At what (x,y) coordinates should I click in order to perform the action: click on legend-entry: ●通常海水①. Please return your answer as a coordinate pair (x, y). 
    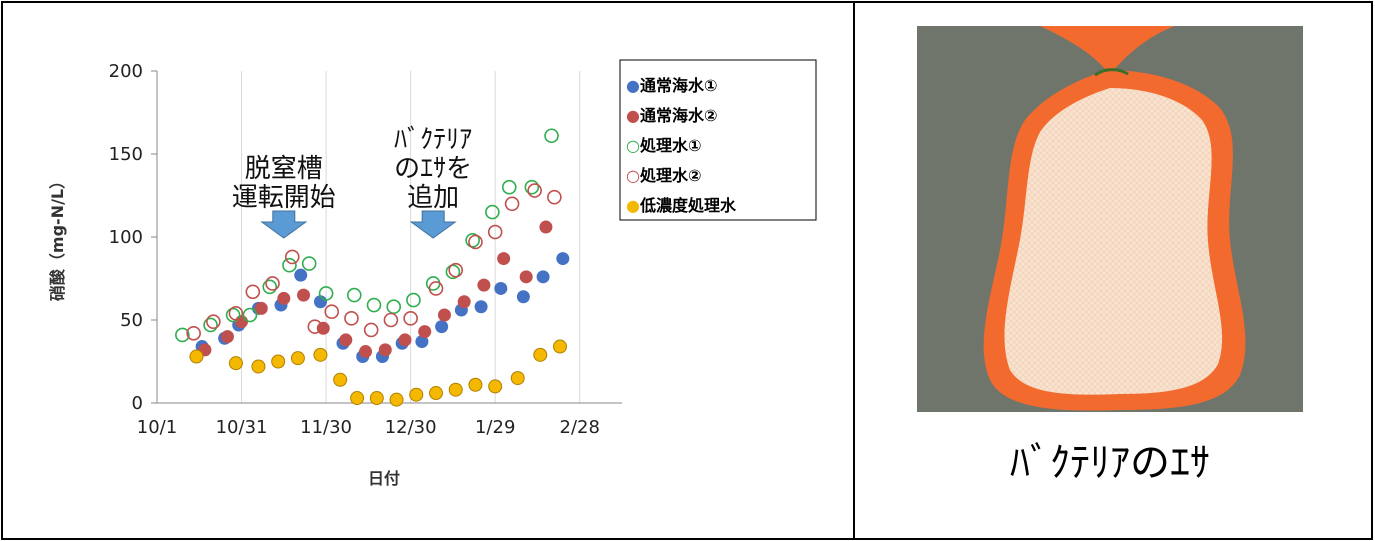
    Looking at the image, I should click on (672, 85).